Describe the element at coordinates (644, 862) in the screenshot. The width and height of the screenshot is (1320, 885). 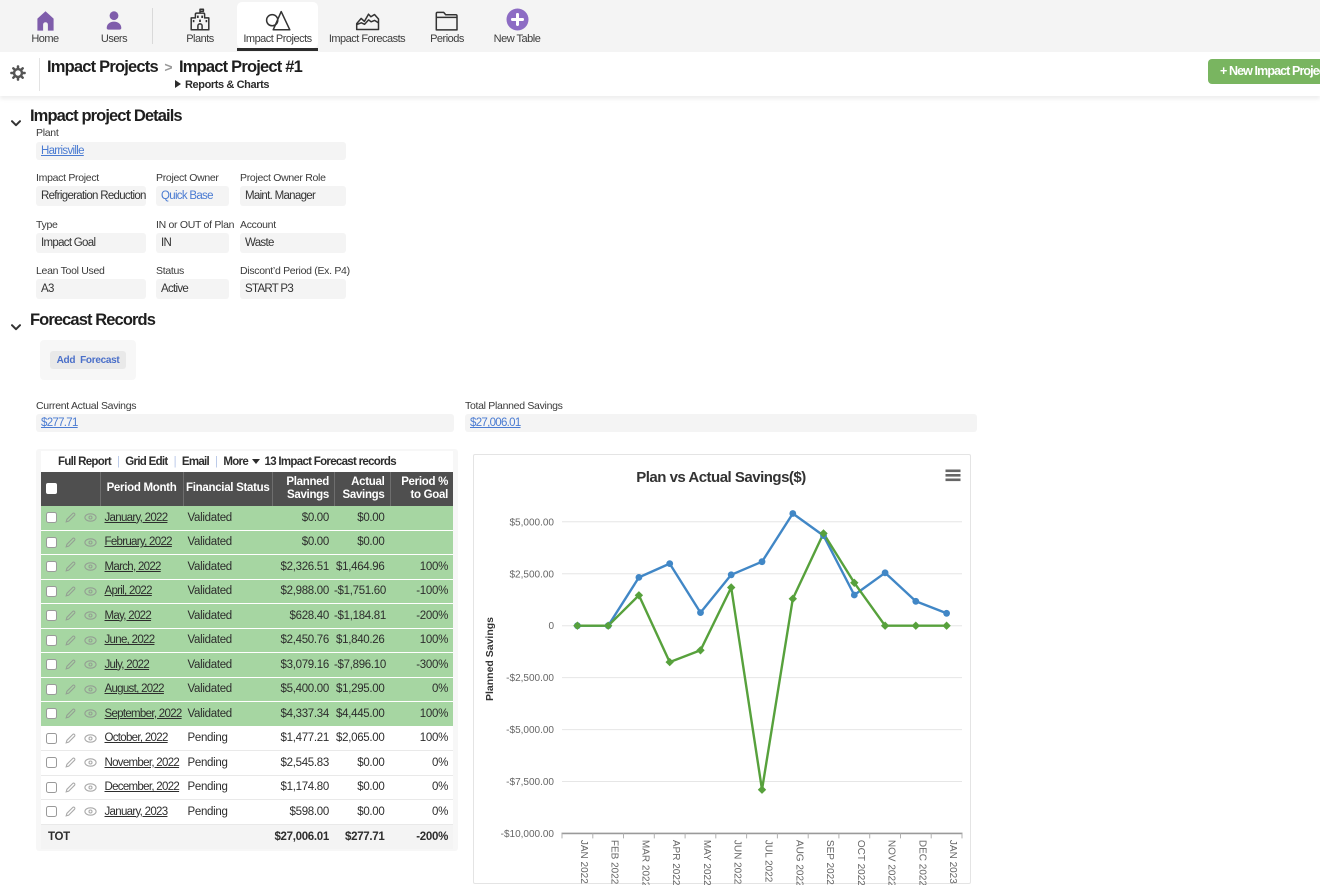
I see `svg-text: MAR 2022` at that location.